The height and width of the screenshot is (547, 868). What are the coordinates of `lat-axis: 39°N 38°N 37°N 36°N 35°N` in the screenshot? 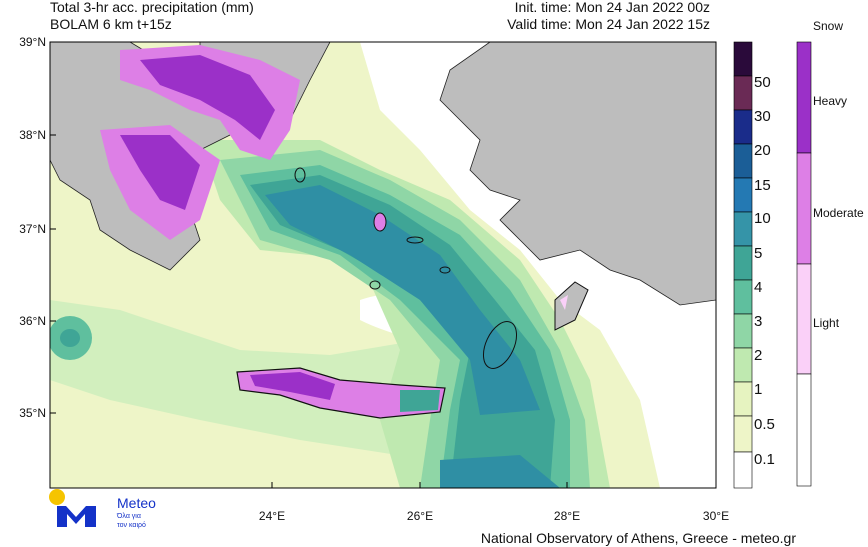 It's located at (37, 227).